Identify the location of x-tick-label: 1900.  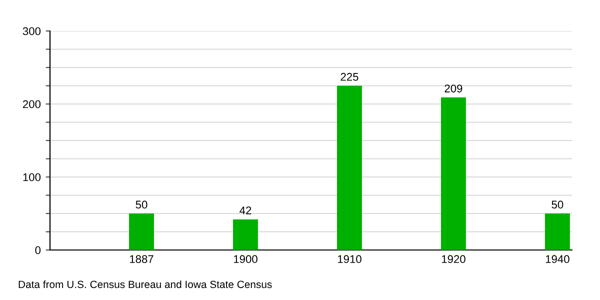
(246, 259).